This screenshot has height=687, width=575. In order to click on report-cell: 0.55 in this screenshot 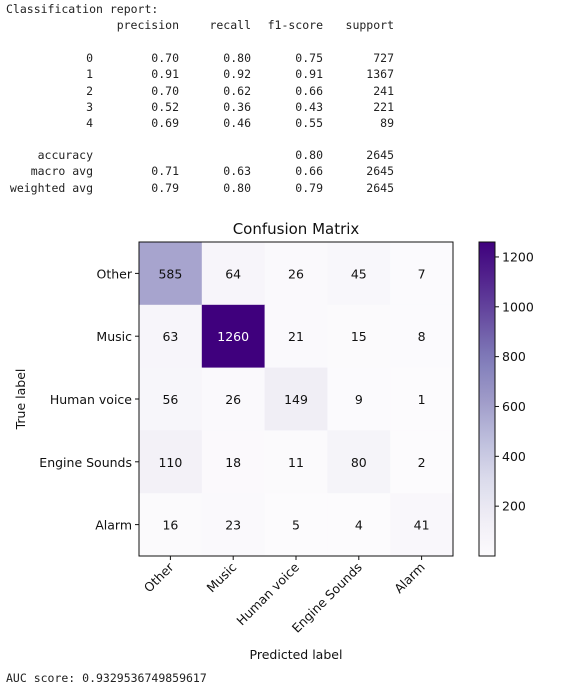, I will do `click(309, 123)`.